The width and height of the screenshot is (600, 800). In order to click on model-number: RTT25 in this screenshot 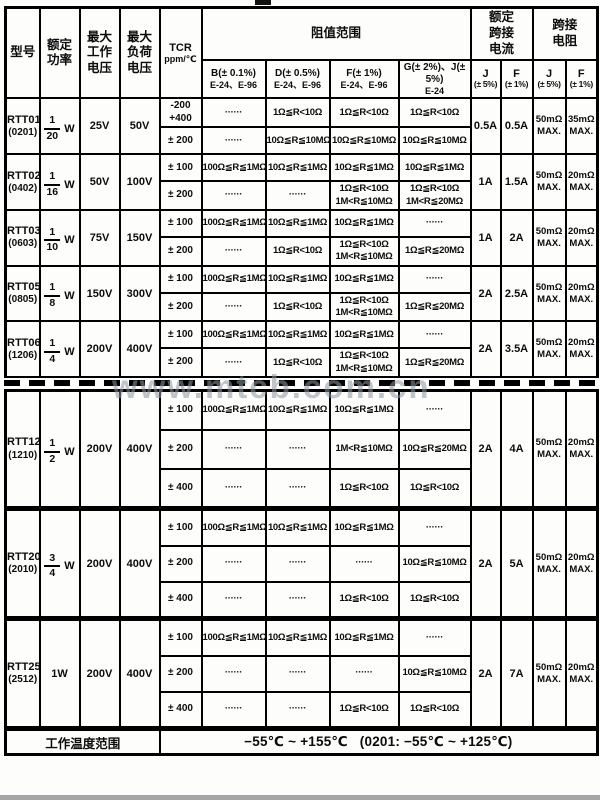, I will do `click(23, 666)`.